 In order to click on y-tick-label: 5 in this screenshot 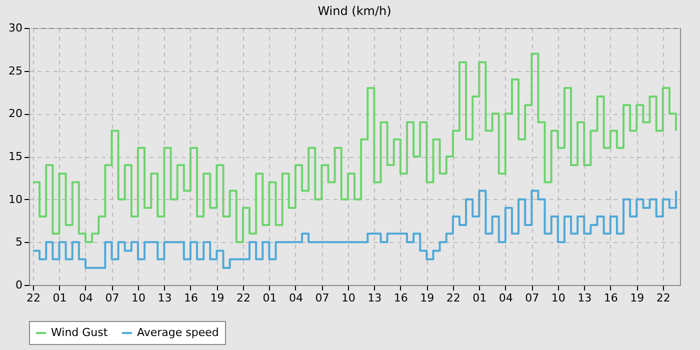, I will do `click(19, 242)`.